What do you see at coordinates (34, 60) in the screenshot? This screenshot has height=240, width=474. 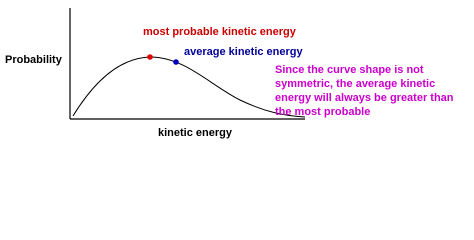 I see `y-axis-label: Probability` at bounding box center [34, 60].